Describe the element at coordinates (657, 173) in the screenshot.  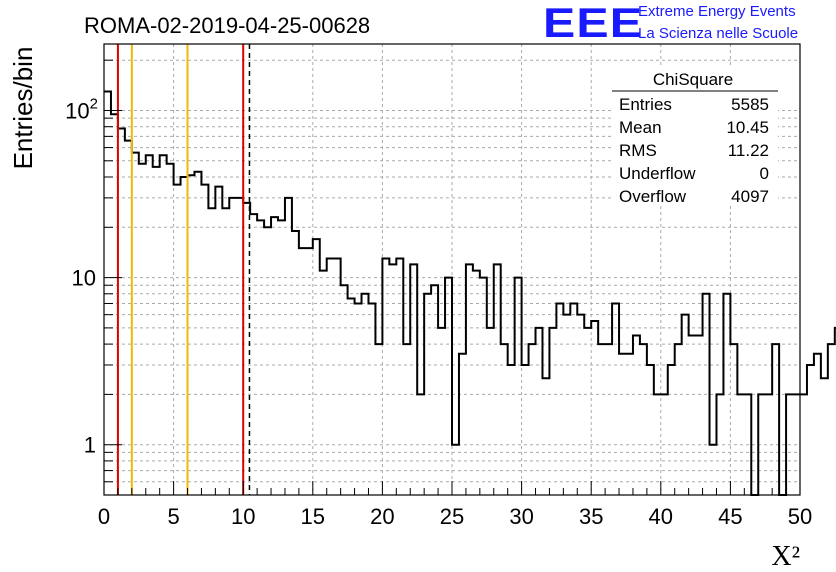
I see `stats-label: Underflow` at that location.